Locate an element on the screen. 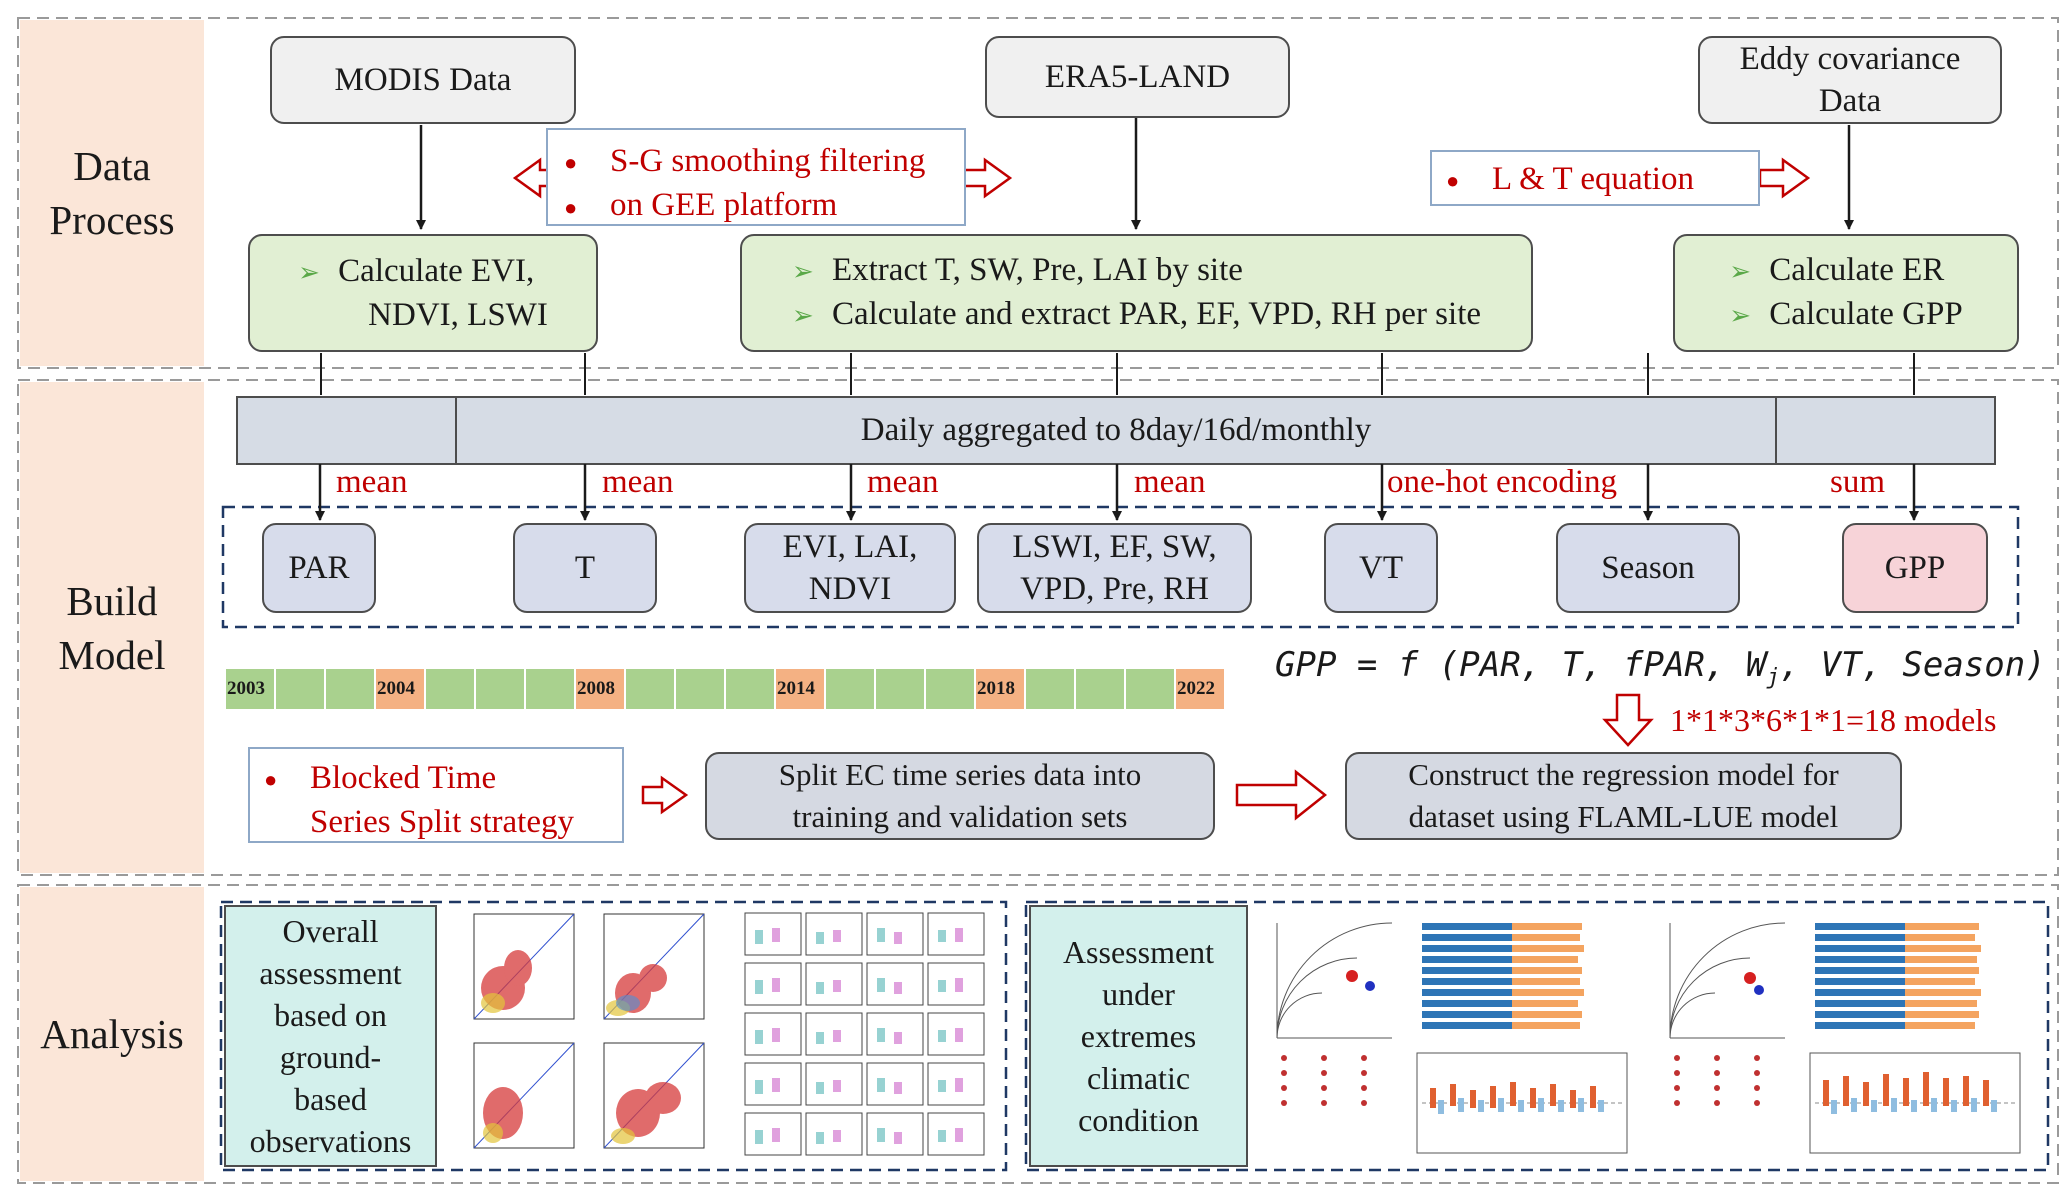 This screenshot has width=2067, height=1199. section-data-process: Data Process is located at coordinates (112, 193).